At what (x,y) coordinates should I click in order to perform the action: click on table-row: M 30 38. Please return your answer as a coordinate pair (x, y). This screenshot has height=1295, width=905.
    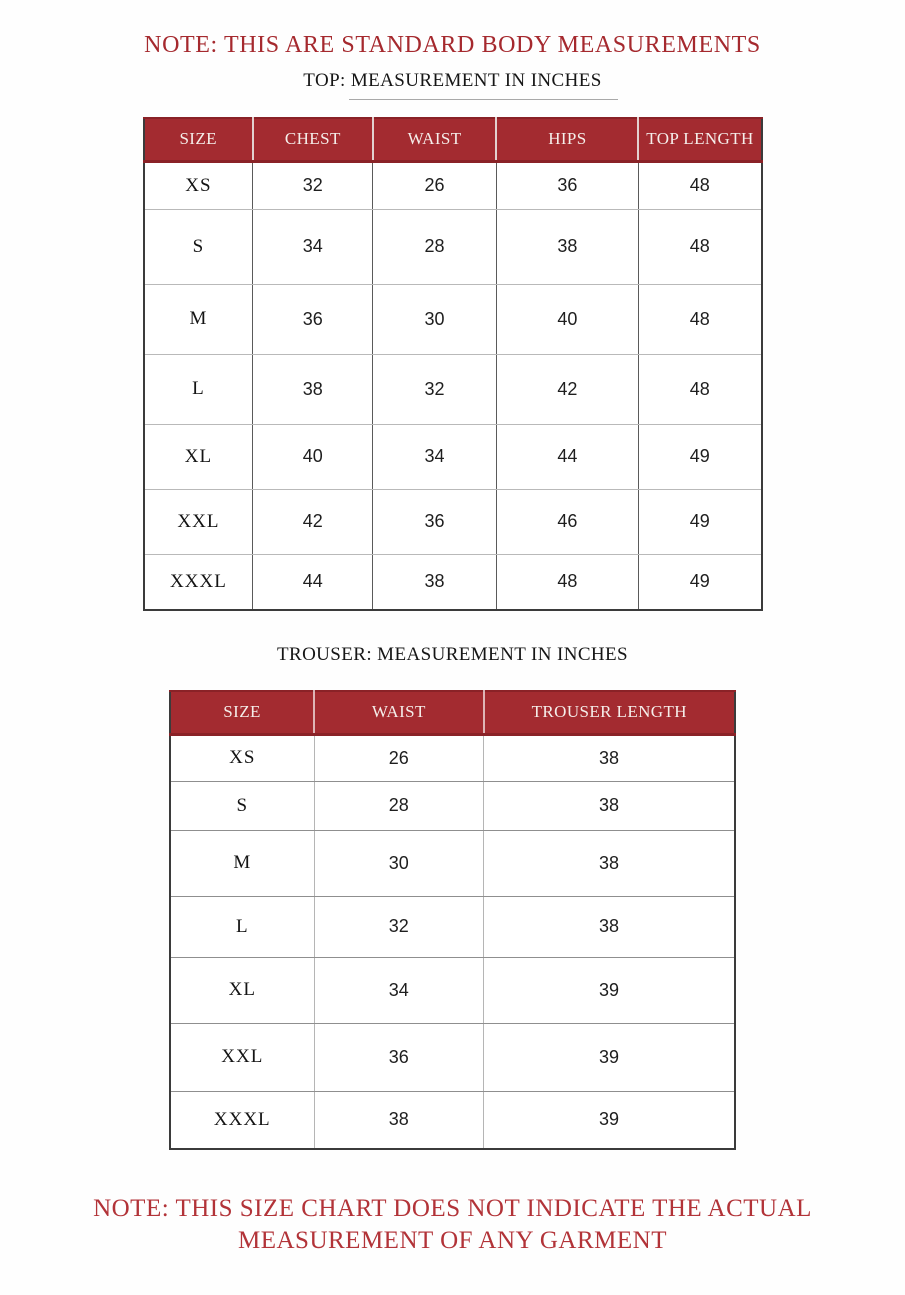
    Looking at the image, I should click on (452, 863).